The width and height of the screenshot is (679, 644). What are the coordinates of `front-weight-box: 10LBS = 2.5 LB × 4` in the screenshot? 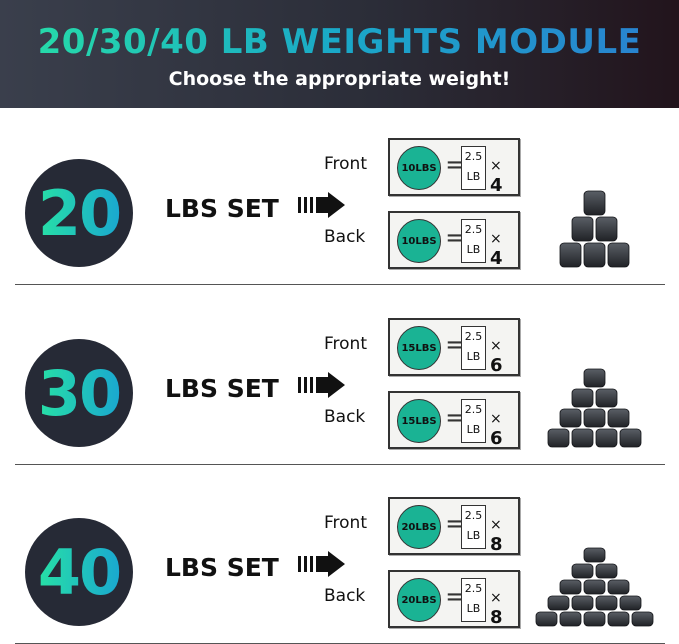 It's located at (454, 167).